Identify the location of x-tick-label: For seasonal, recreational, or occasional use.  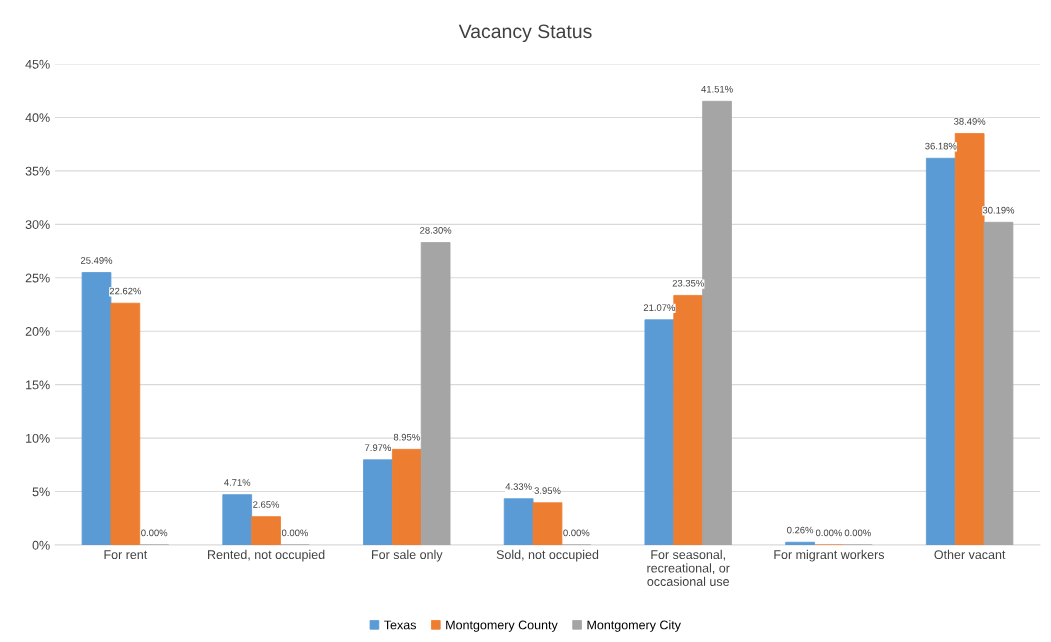
(688, 567).